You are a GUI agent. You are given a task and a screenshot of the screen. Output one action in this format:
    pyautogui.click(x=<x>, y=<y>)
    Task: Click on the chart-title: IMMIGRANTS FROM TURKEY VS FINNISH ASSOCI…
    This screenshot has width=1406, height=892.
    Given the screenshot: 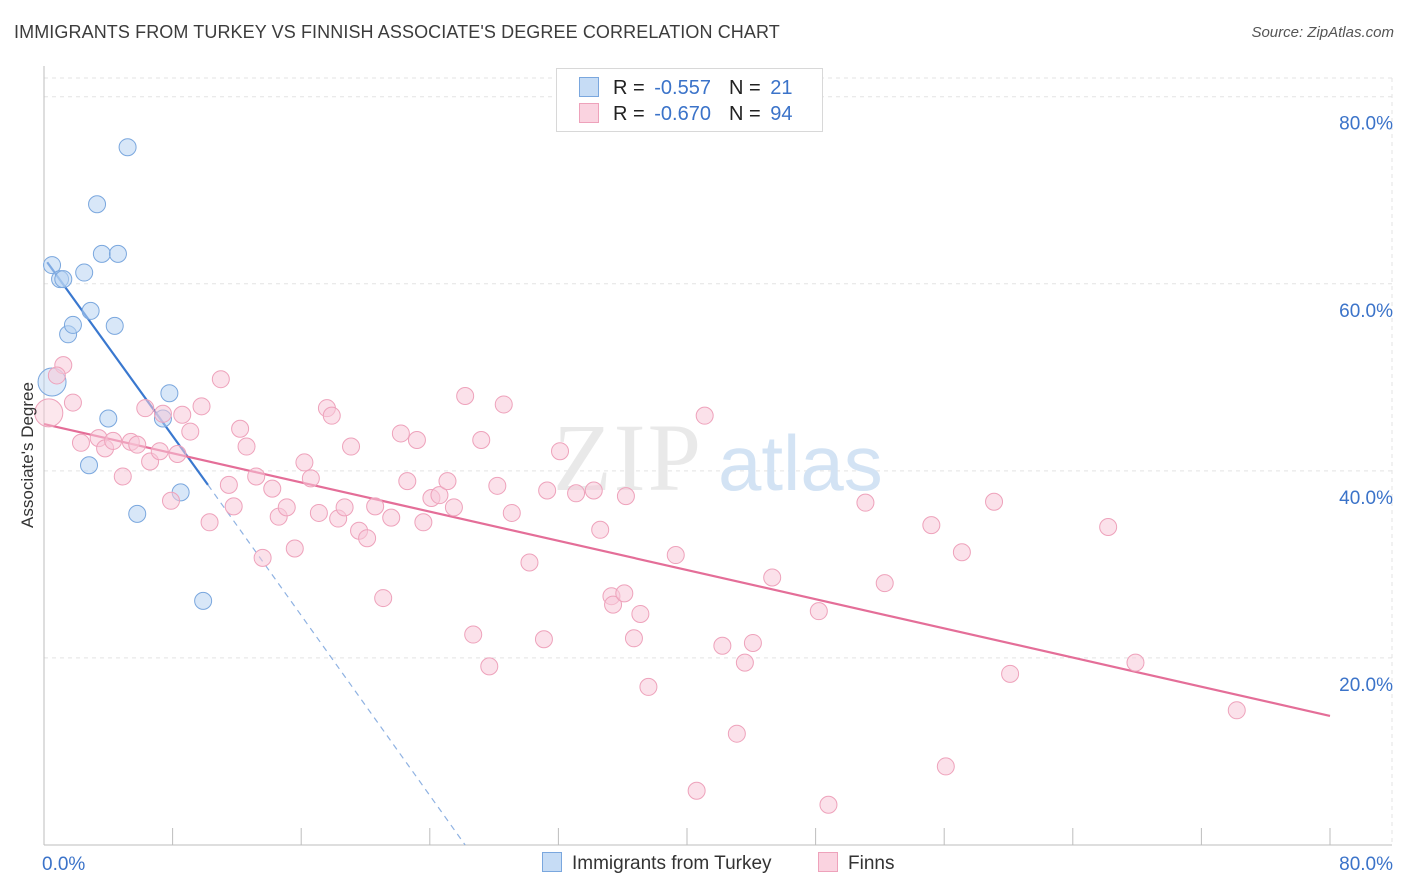 What is the action you would take?
    pyautogui.click(x=397, y=32)
    